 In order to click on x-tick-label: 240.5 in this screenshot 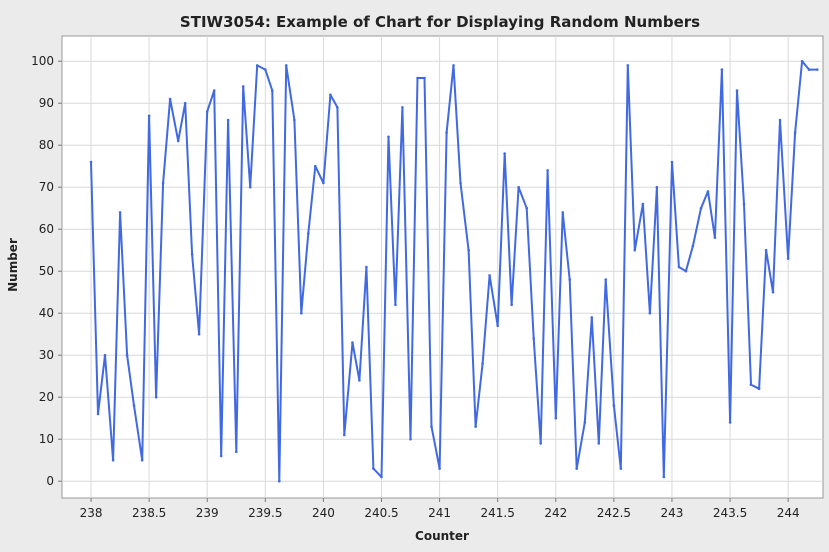, I will do `click(381, 513)`.